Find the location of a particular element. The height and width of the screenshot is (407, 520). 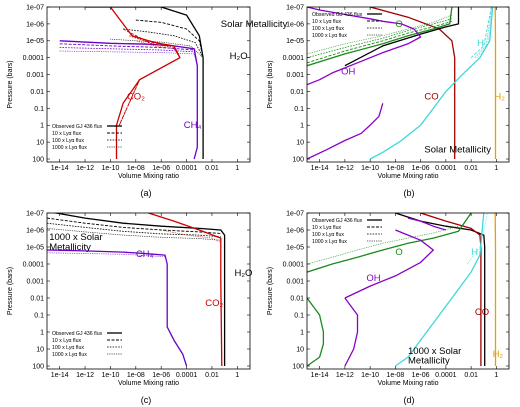

series-line-co is located at coordinates (412, 83).